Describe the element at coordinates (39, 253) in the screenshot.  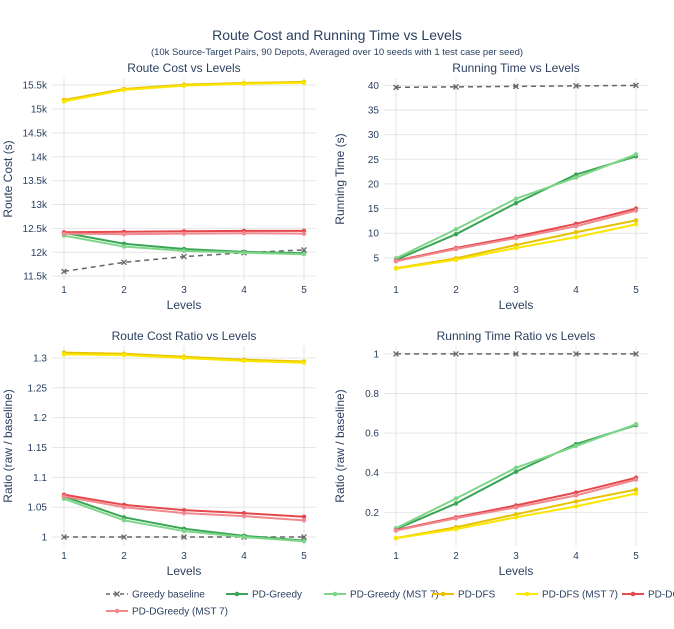
I see `y-tick-label: 12k` at that location.